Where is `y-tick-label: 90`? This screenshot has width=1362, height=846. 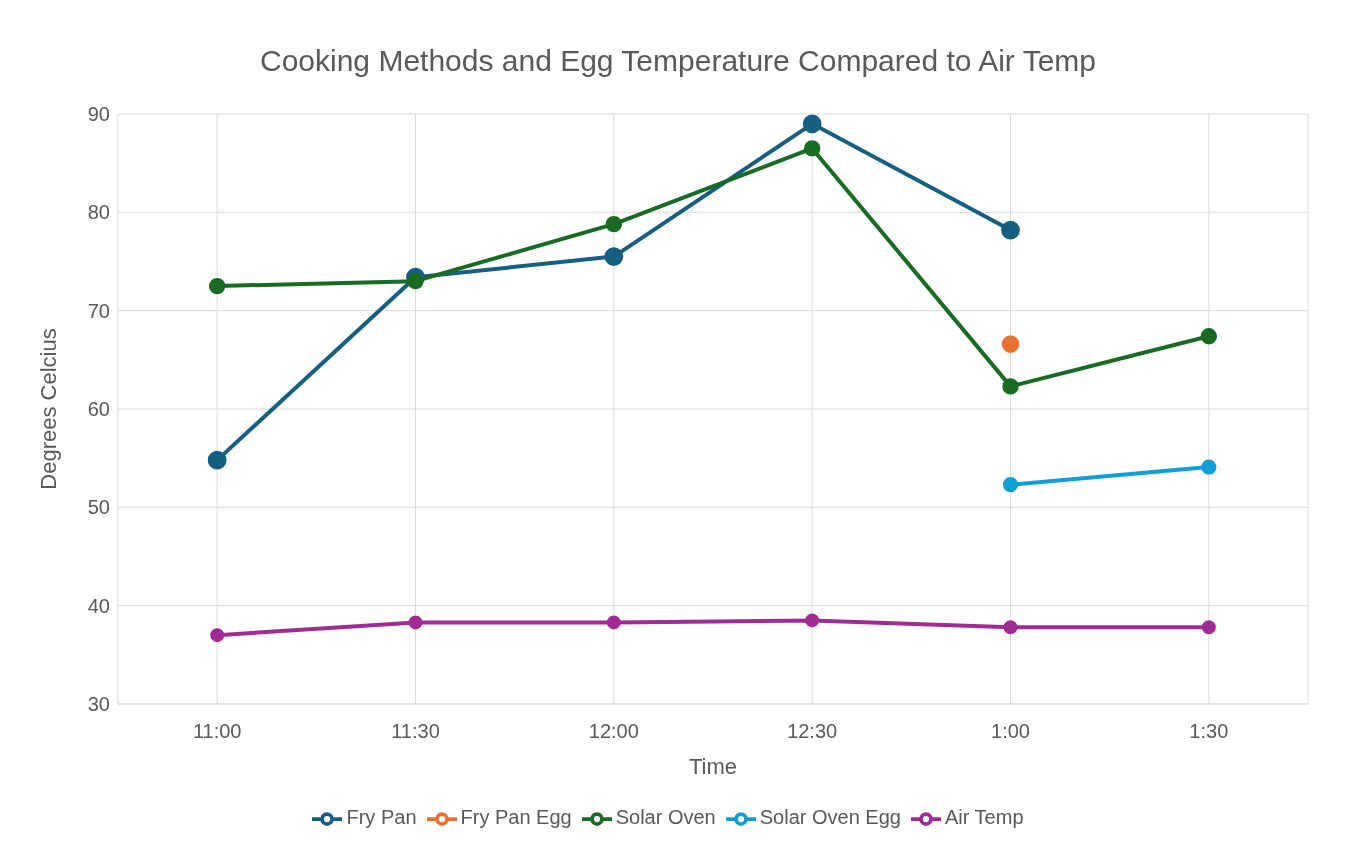 y-tick-label: 90 is located at coordinates (98, 114).